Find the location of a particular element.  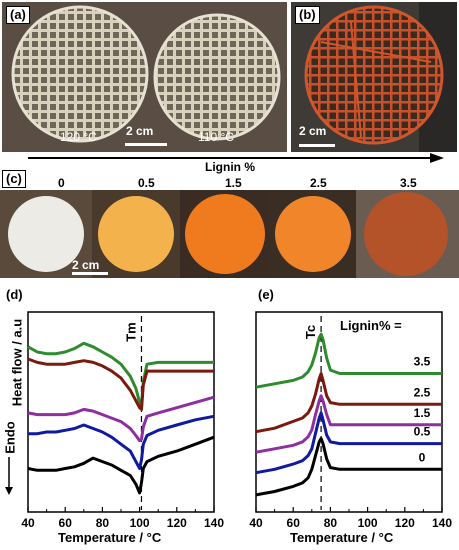

lignin-value-2-5: 2.5 is located at coordinates (318, 183).